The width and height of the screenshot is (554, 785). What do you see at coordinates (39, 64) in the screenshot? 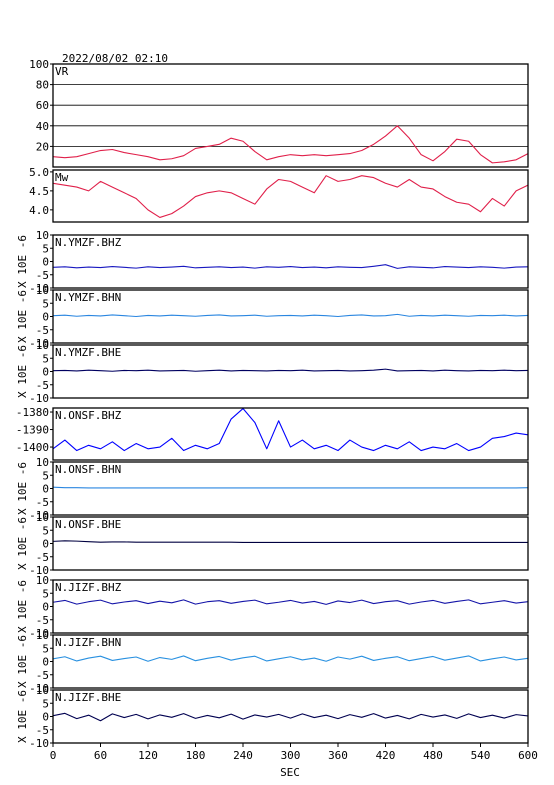
I see `y-tick-label: 100` at bounding box center [39, 64].